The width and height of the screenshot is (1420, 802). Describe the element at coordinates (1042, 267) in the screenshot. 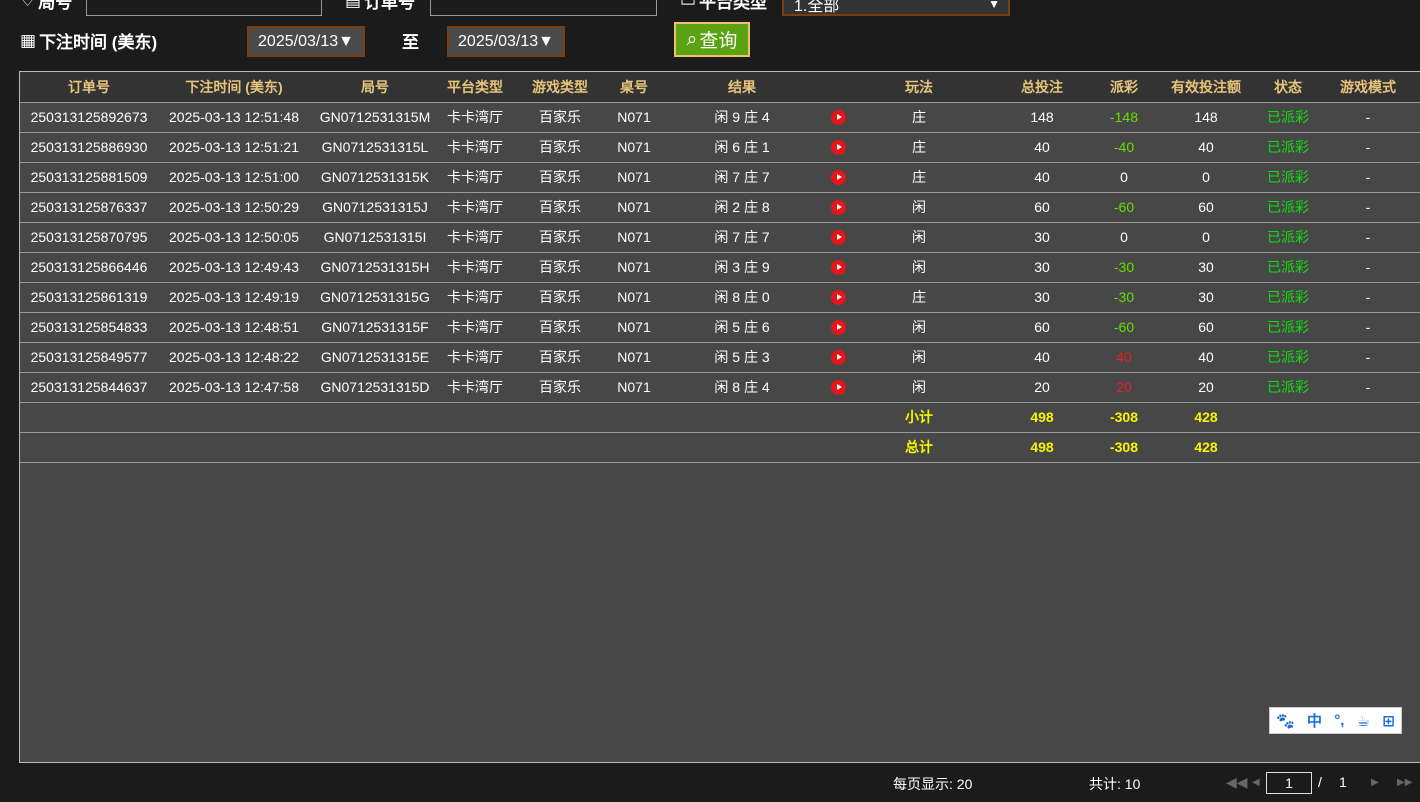

I see `total-bet: 30` at that location.